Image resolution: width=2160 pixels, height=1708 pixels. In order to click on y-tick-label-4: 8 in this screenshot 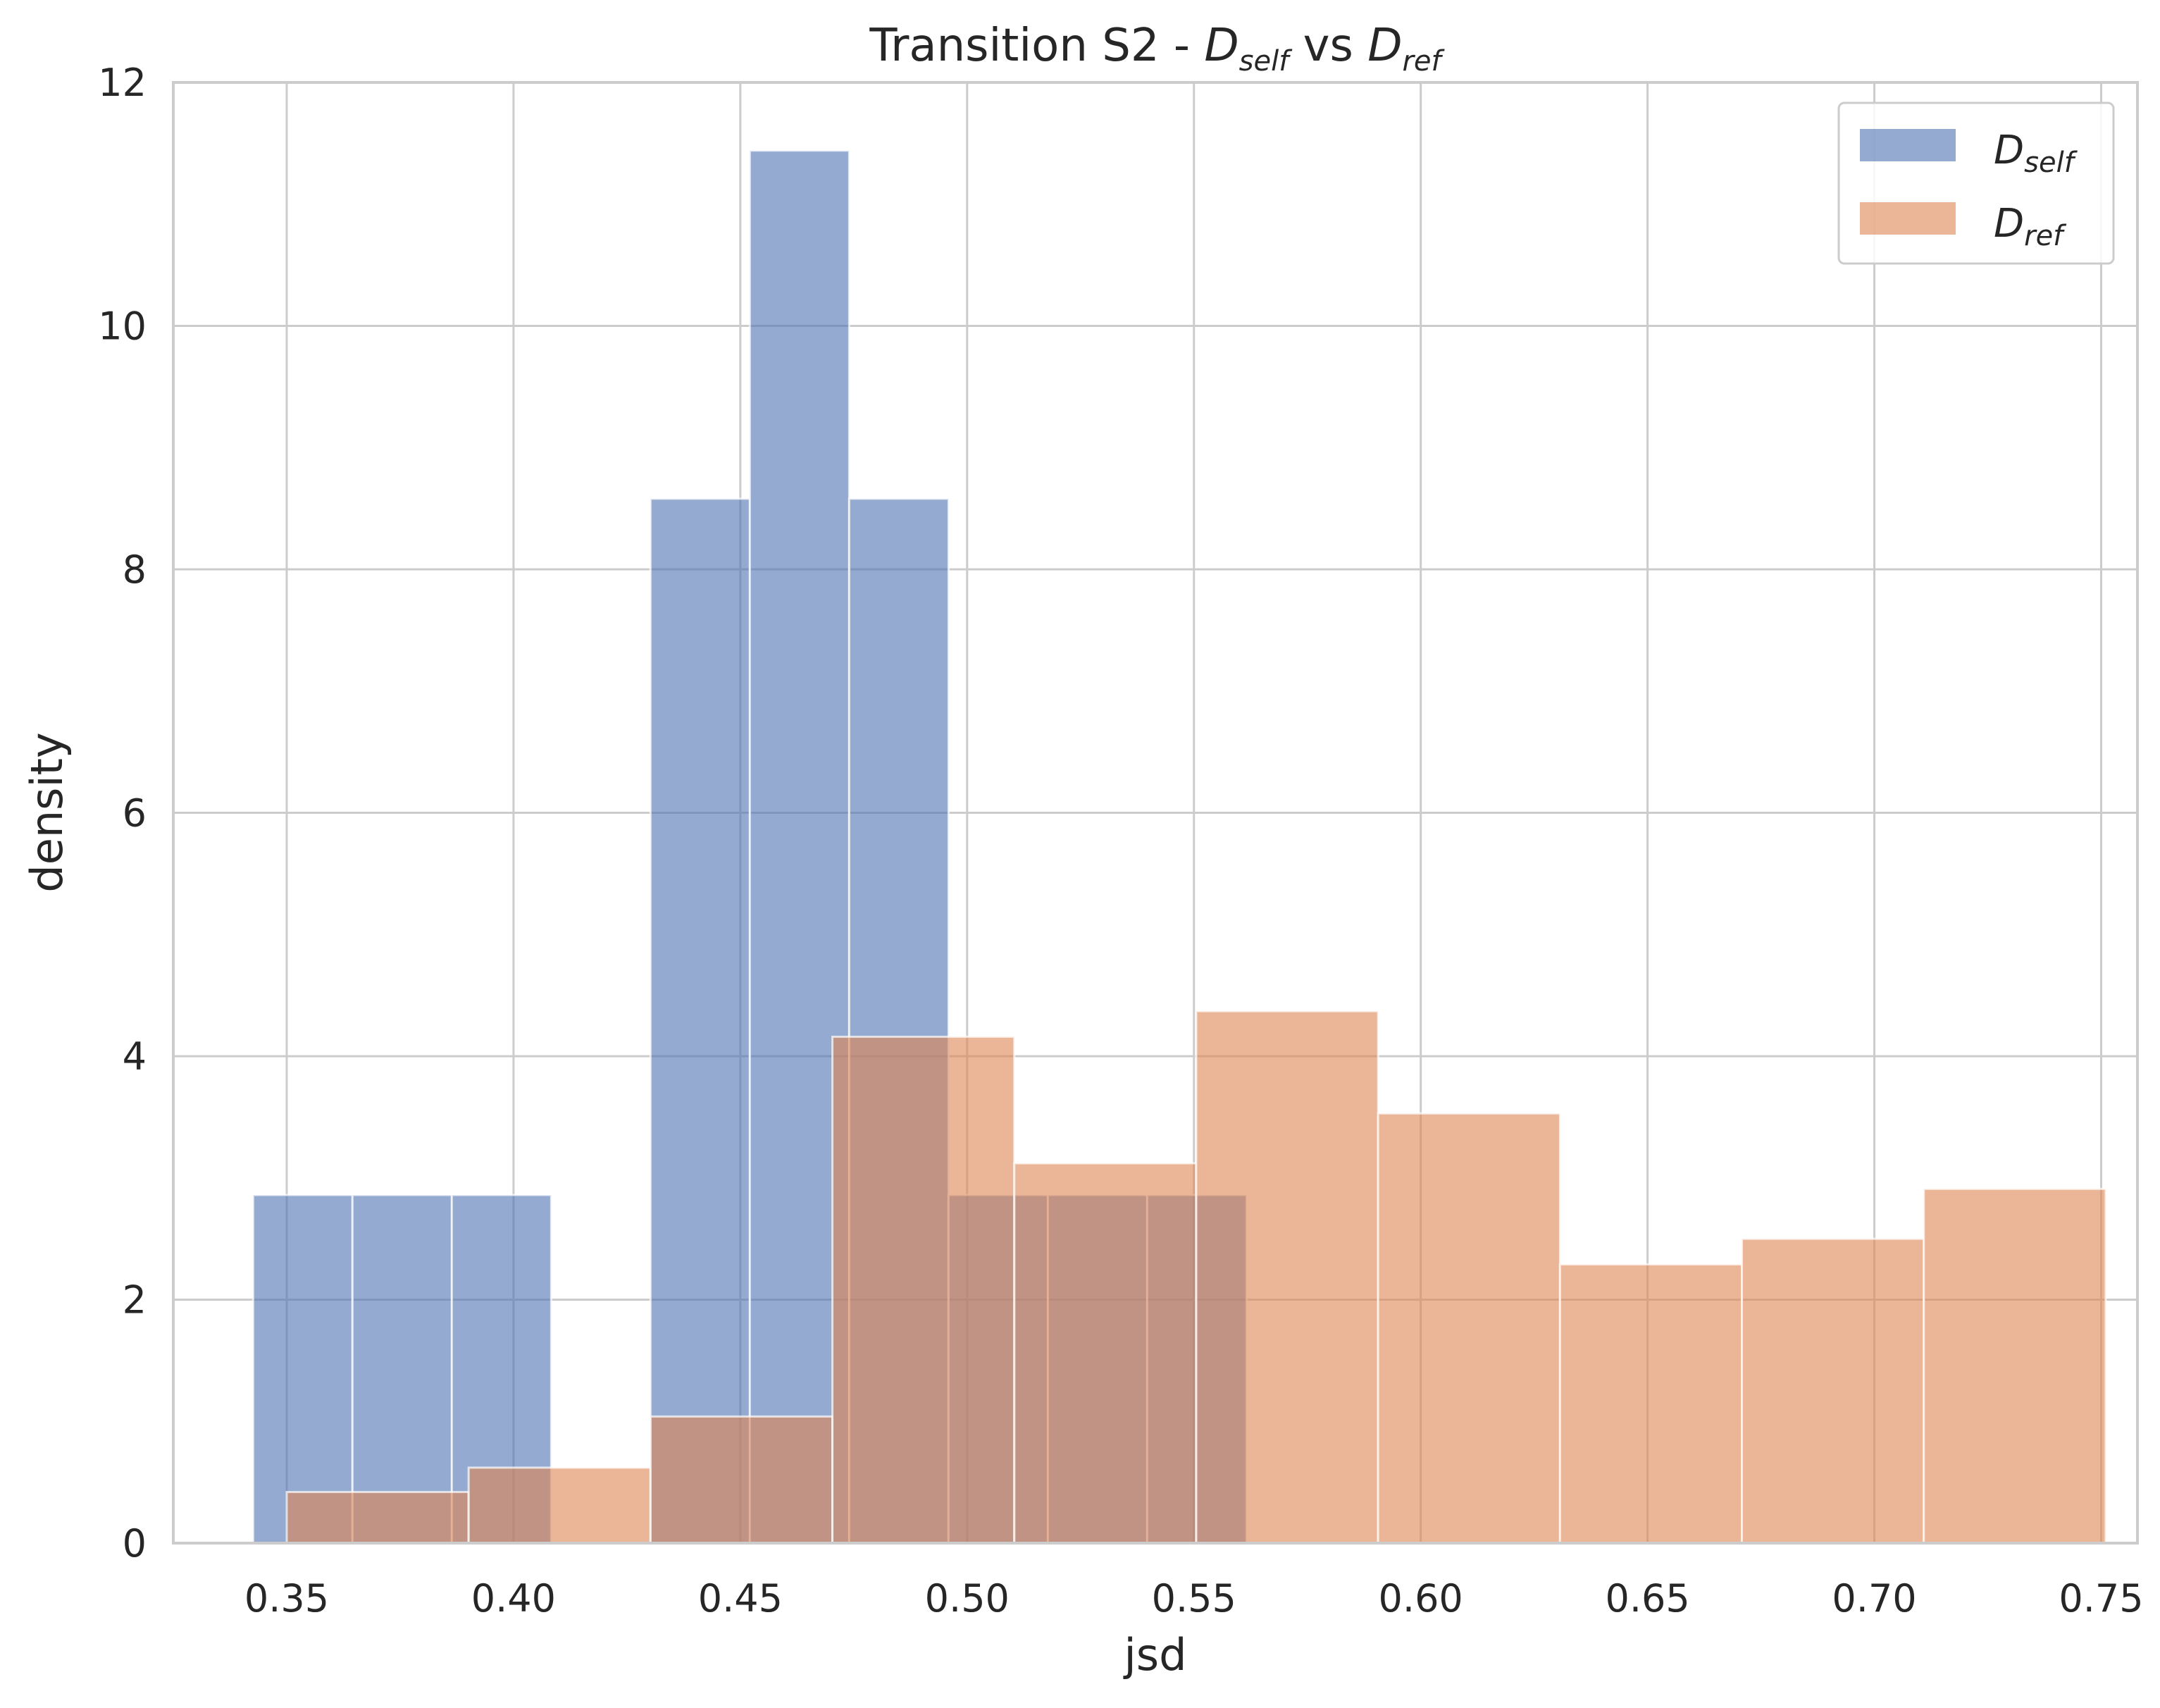, I will do `click(135, 570)`.